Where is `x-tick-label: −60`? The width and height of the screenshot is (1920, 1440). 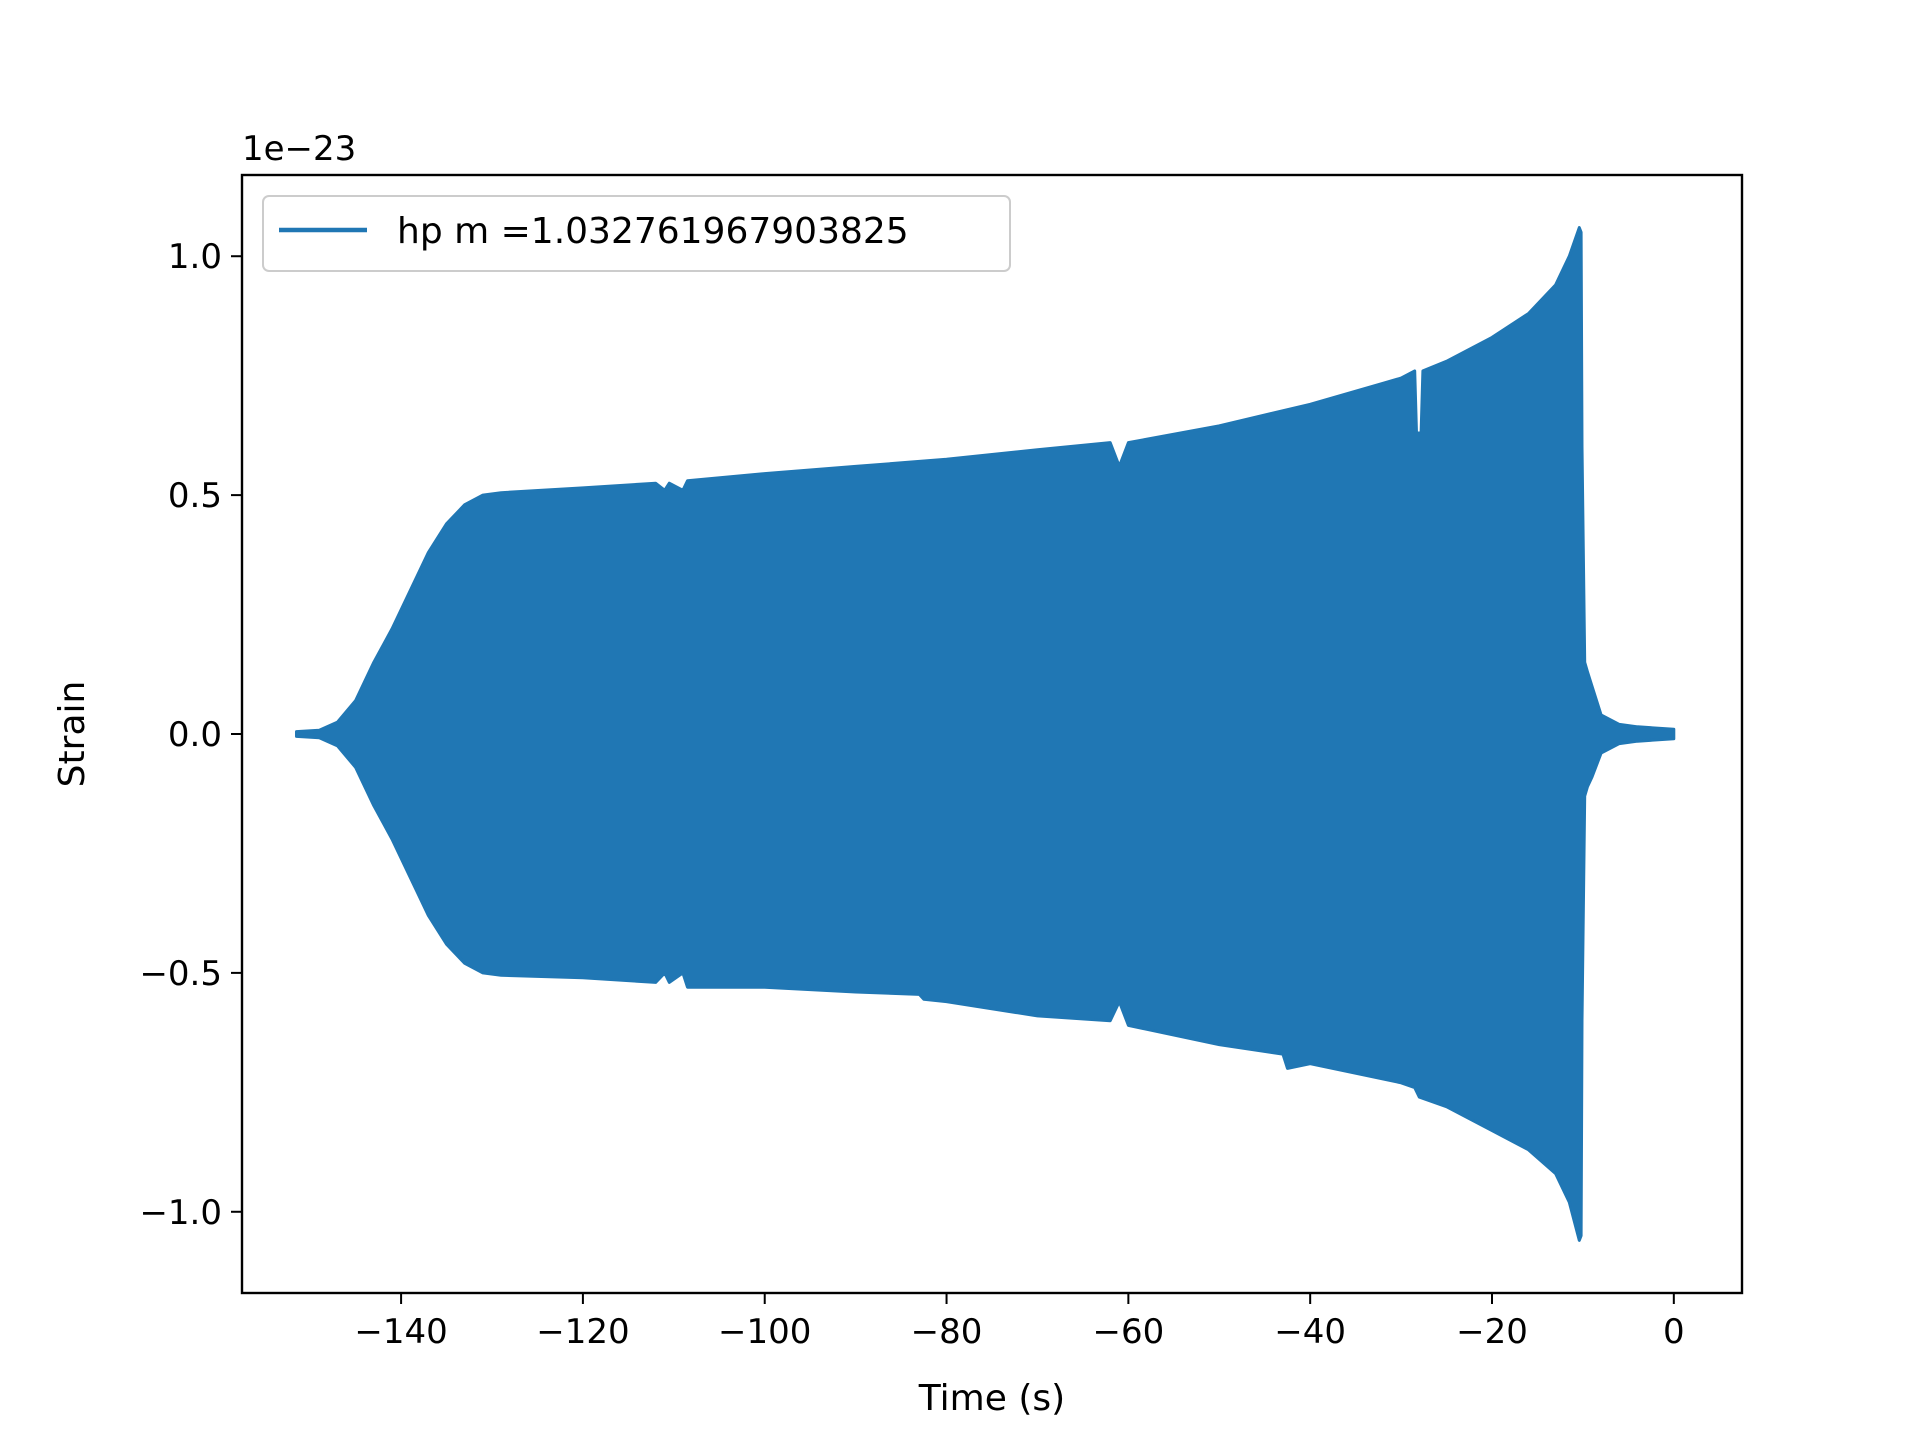 x-tick-label: −60 is located at coordinates (1128, 1332).